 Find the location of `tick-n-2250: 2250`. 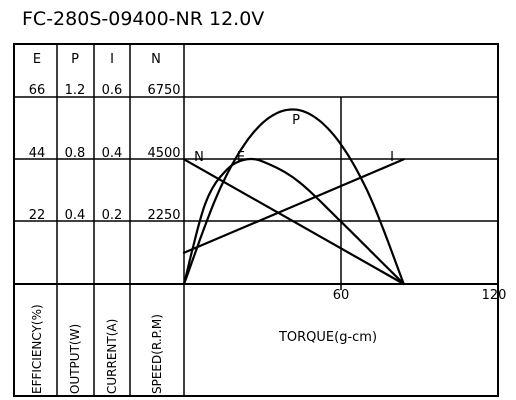

tick-n-2250: 2250 is located at coordinates (163, 215).